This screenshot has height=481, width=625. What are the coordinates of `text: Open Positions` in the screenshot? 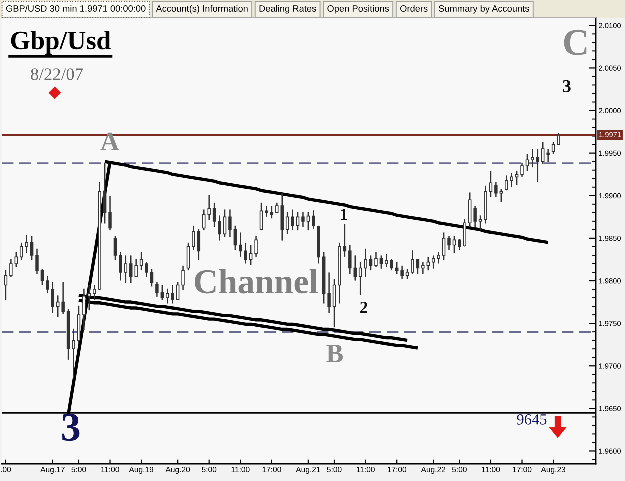 It's located at (359, 9).